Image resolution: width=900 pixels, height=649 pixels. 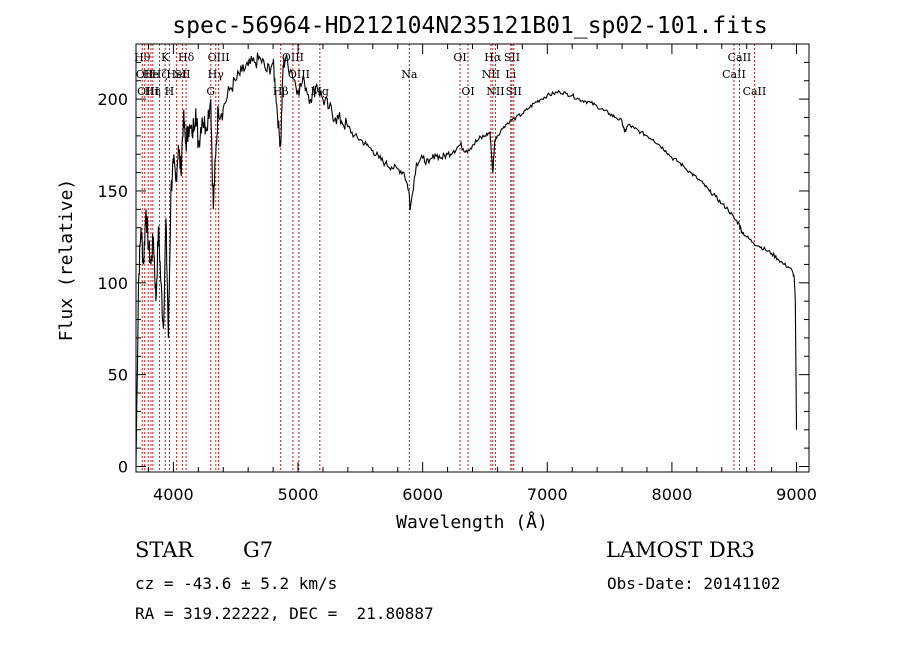 What do you see at coordinates (118, 375) in the screenshot?
I see `y-tick-label: 50` at bounding box center [118, 375].